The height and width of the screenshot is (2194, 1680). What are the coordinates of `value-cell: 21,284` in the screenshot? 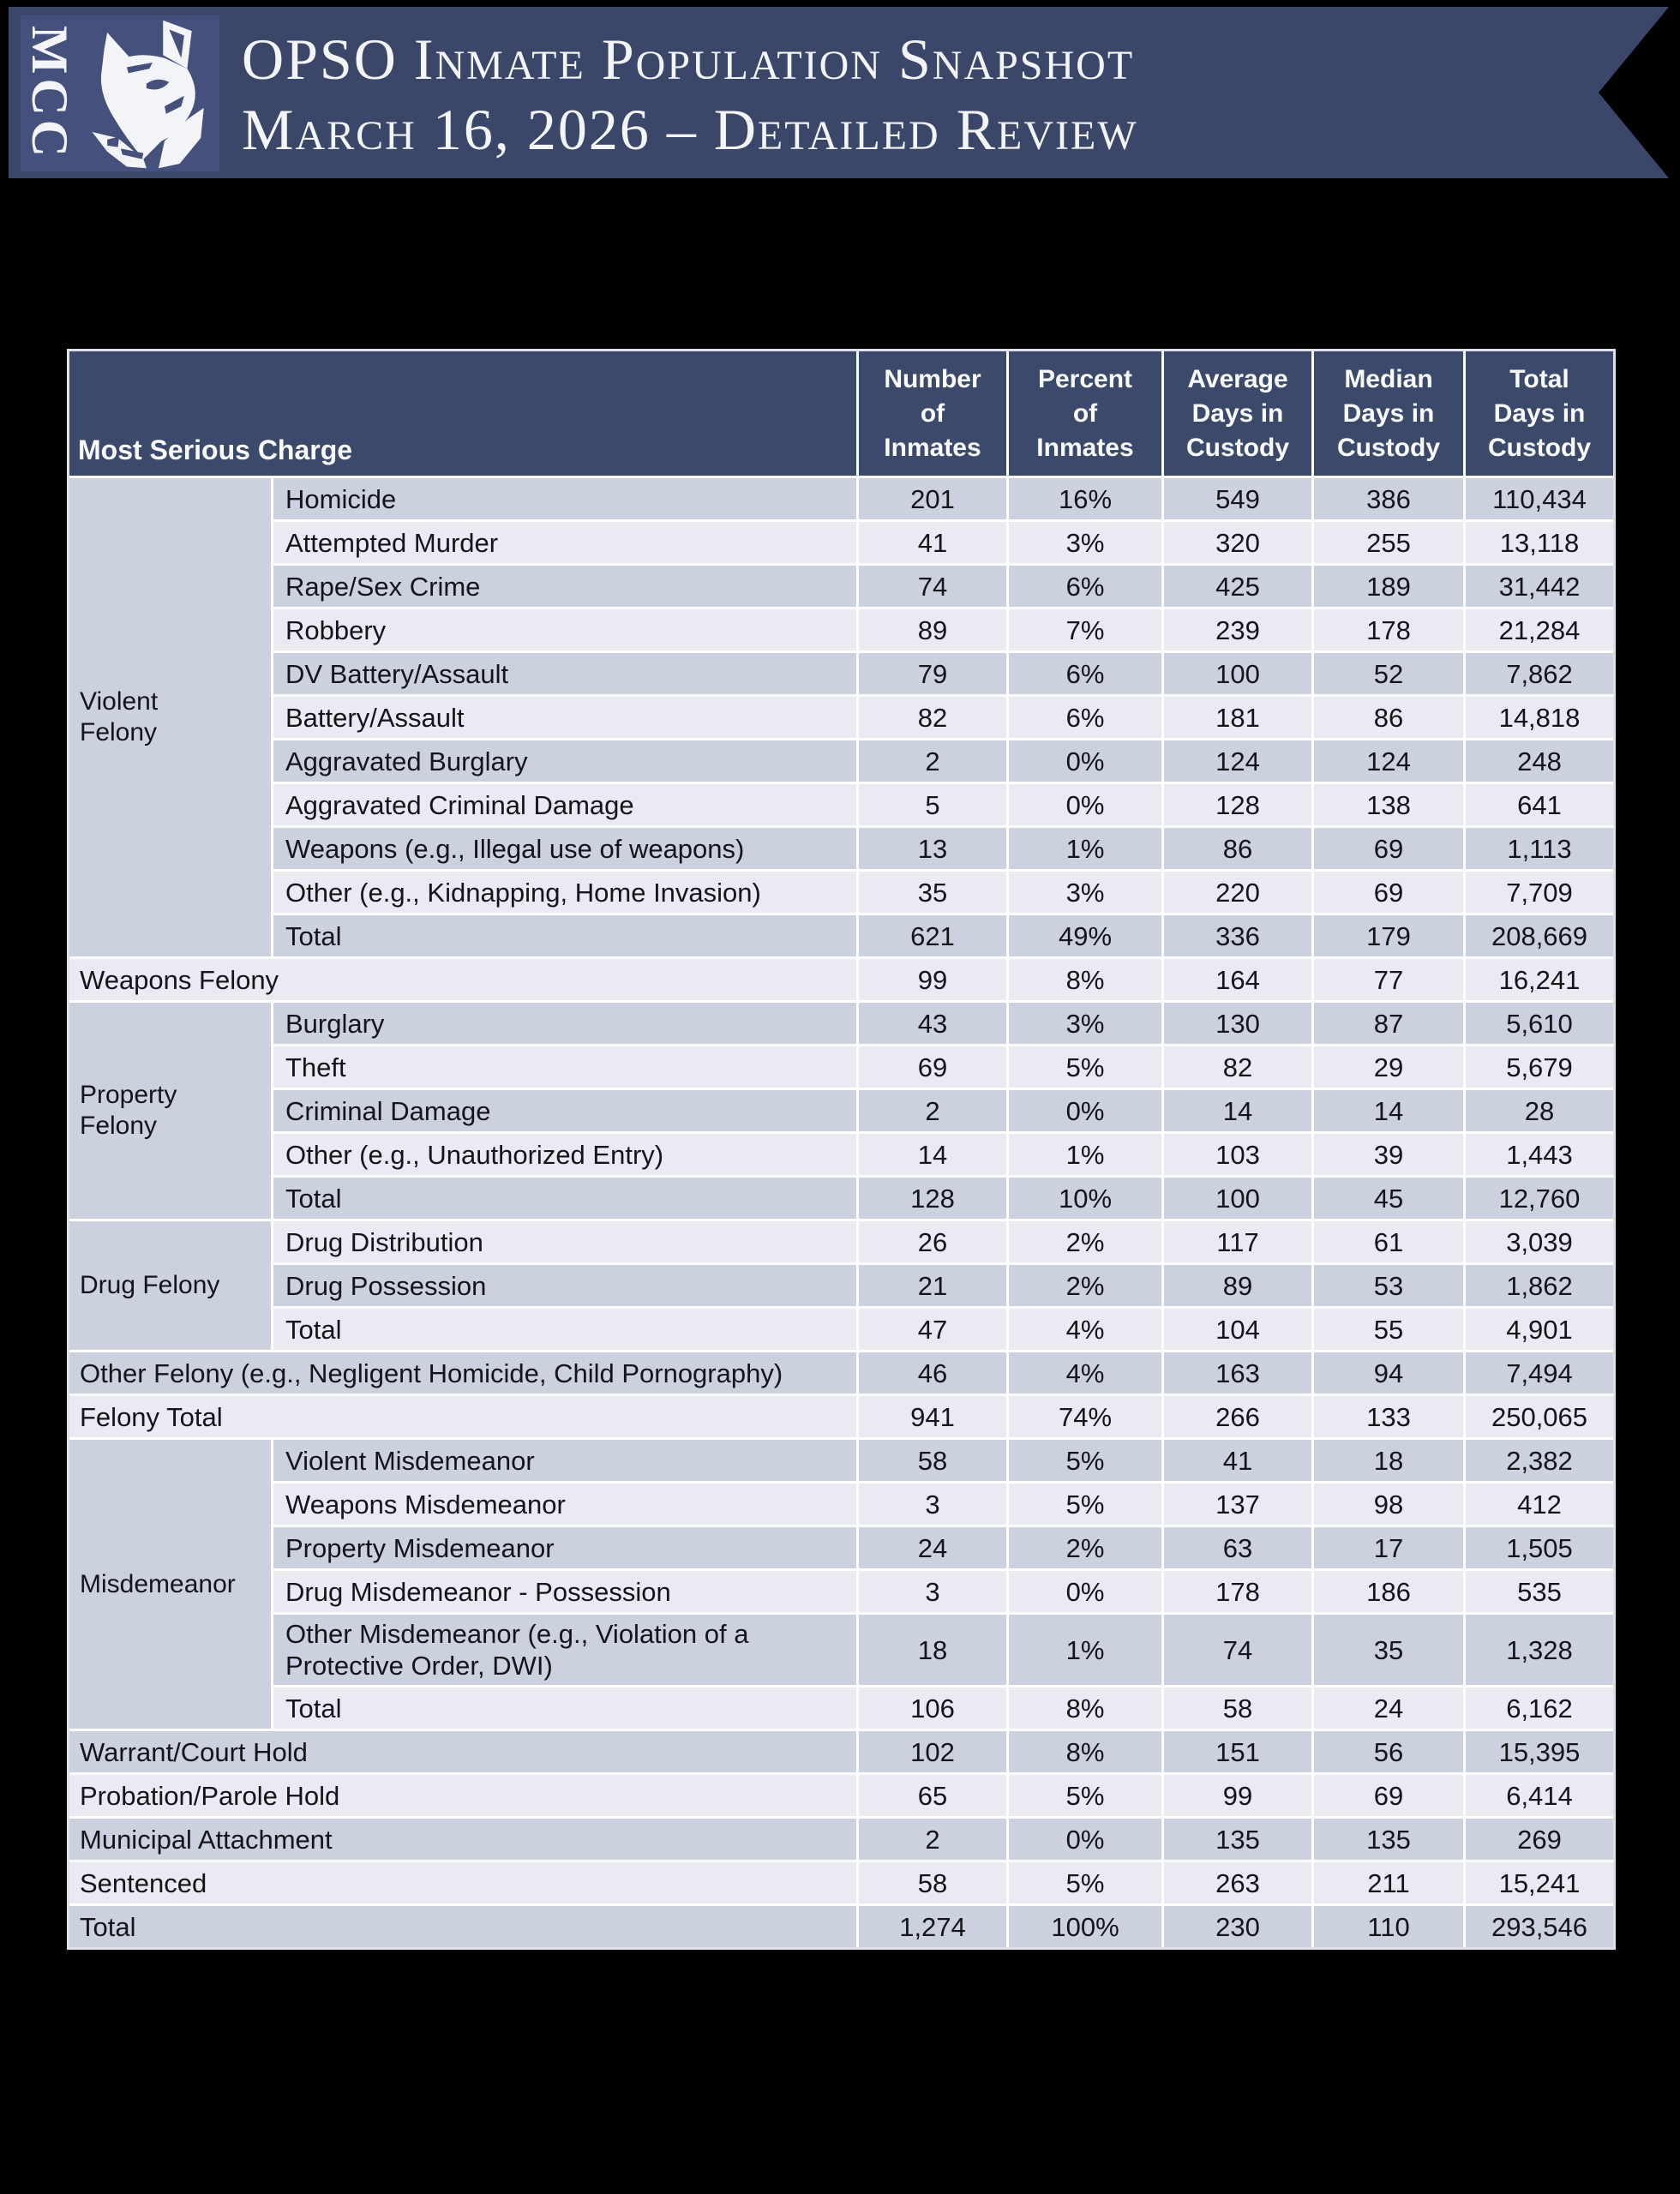 It's located at (1539, 629).